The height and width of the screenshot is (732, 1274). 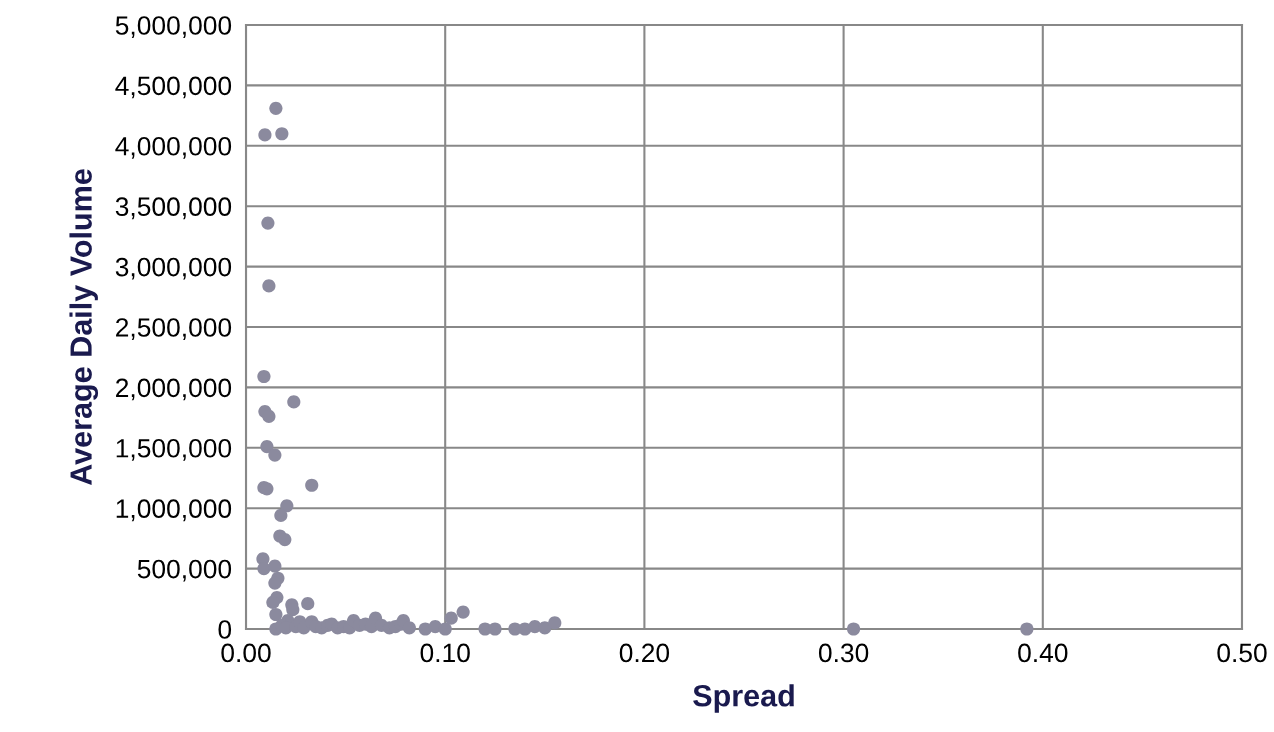 I want to click on y-tick-label: 3,500,000, so click(x=173, y=208).